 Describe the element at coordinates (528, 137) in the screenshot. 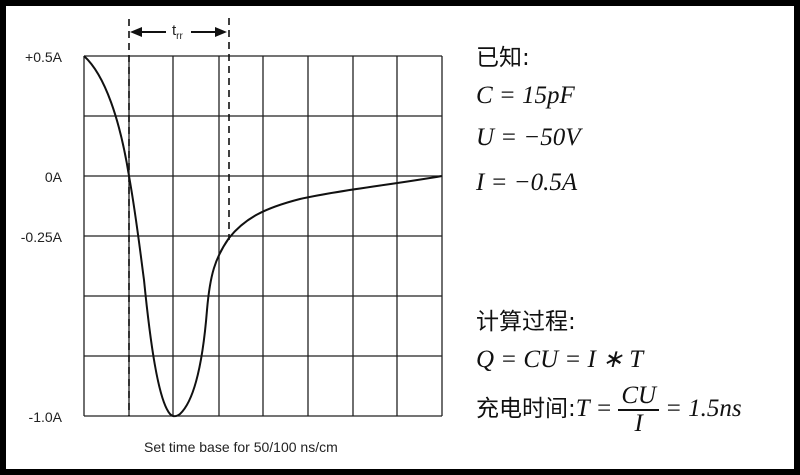

I see `voltage-equation: U = −50V` at that location.